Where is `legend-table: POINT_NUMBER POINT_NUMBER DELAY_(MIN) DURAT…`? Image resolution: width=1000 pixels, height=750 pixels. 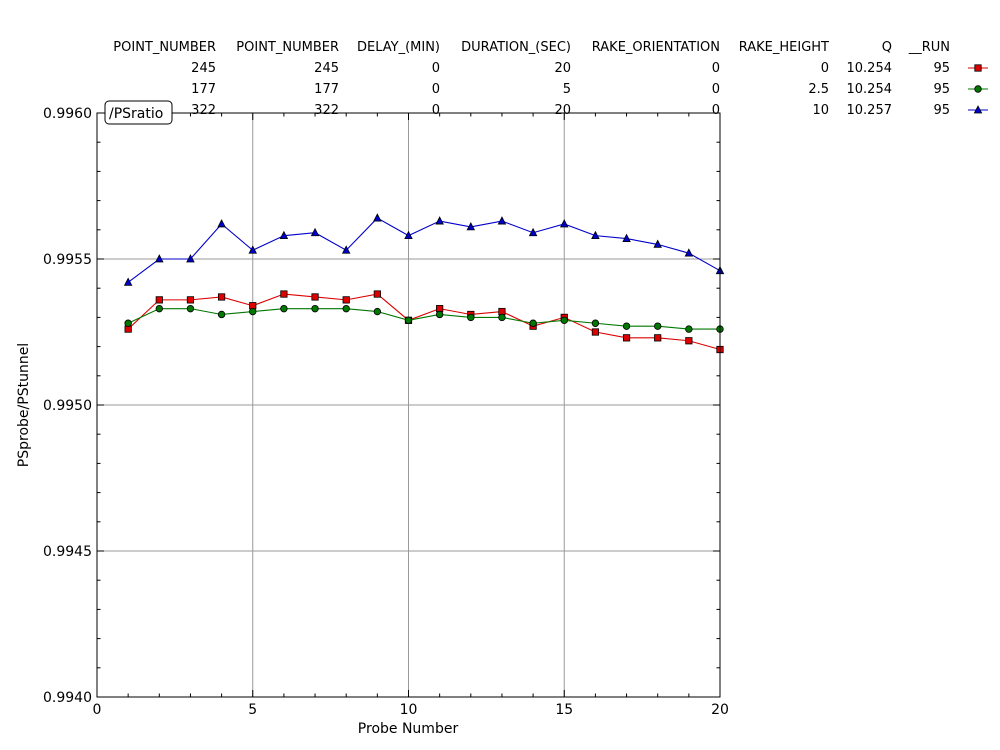 legend-table: POINT_NUMBER POINT_NUMBER DELAY_(MIN) DURAT… is located at coordinates (550, 79).